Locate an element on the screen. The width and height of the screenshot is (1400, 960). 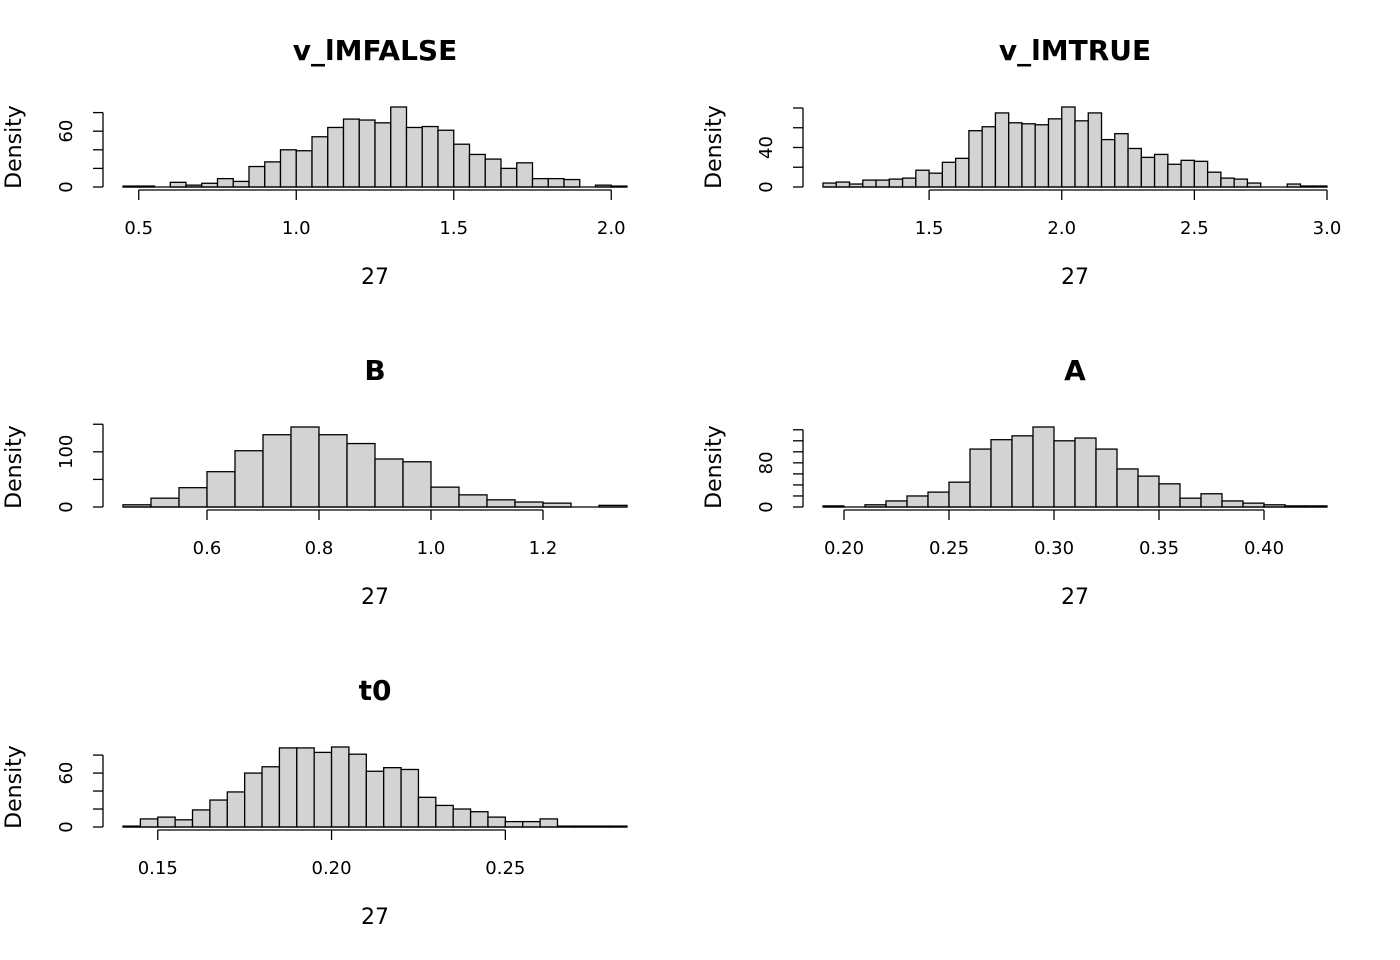
chart-title: A is located at coordinates (1075, 370).